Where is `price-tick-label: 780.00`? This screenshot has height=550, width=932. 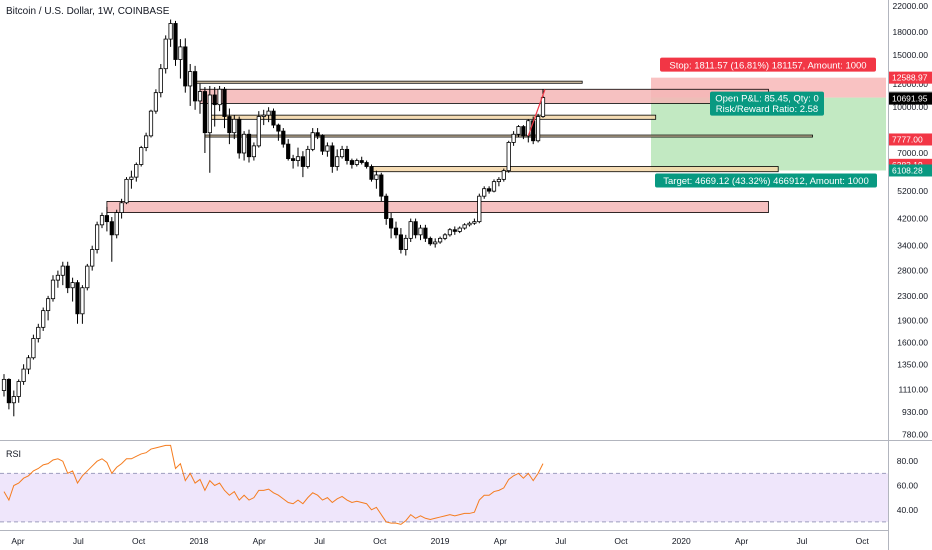 price-tick-label: 780.00 is located at coordinates (915, 435).